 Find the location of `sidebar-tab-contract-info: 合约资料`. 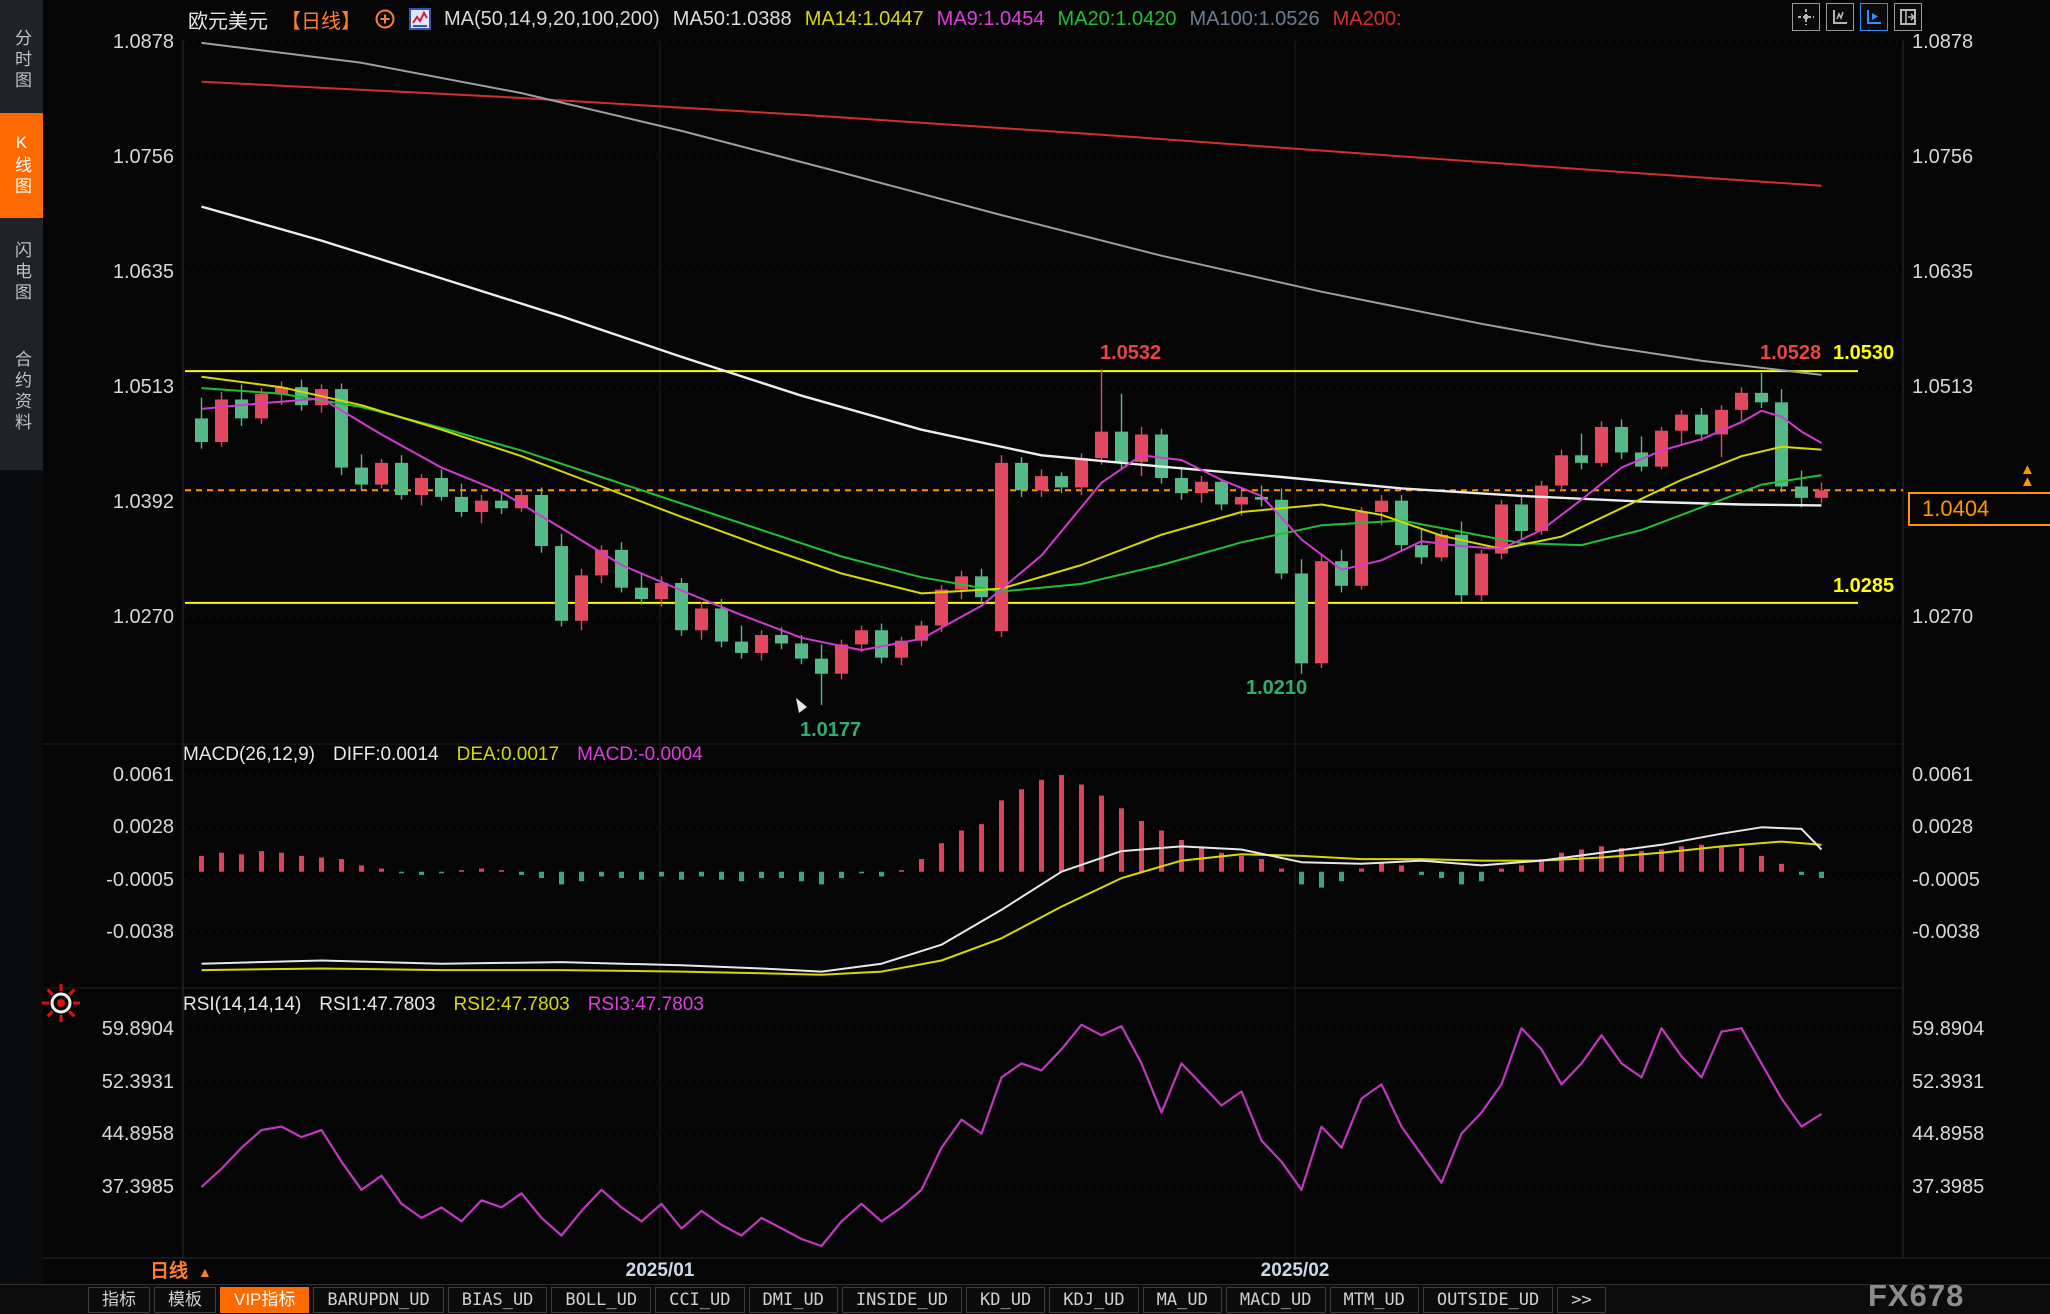

sidebar-tab-contract-info: 合约资料 is located at coordinates (21, 392).